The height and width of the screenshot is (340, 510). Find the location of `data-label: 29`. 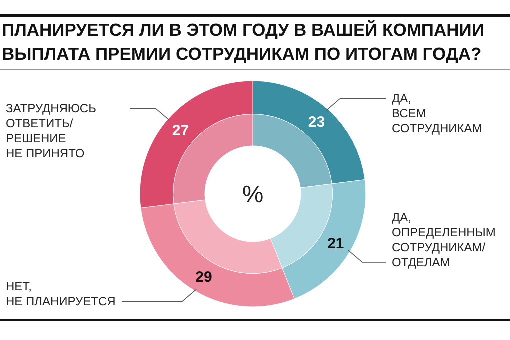

data-label: 29 is located at coordinates (204, 277).